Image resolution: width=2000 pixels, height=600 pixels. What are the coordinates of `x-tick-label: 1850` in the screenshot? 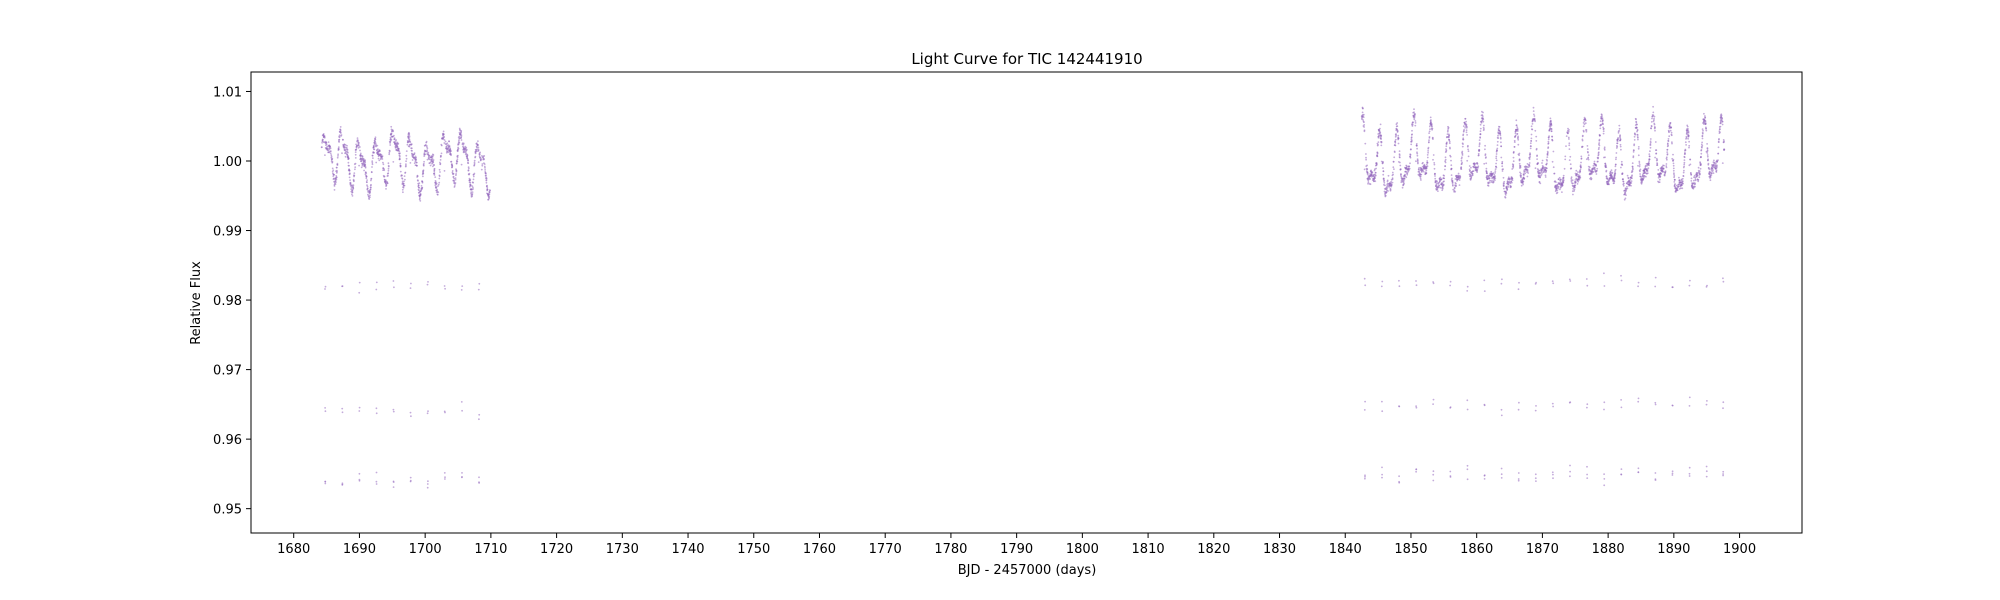 It's located at (1410, 549).